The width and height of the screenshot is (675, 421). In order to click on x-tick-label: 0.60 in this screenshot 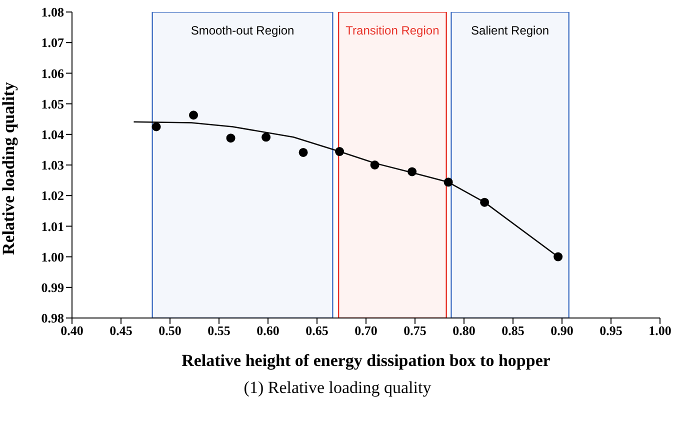, I will do `click(268, 330)`.